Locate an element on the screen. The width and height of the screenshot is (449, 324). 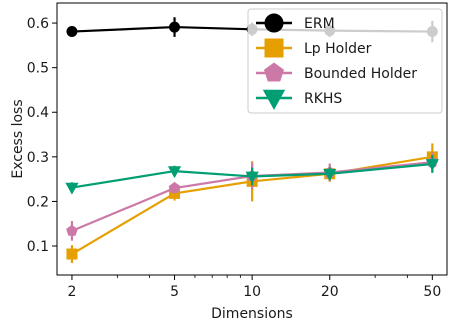
y-tick-label: 0.1 is located at coordinates (38, 247).